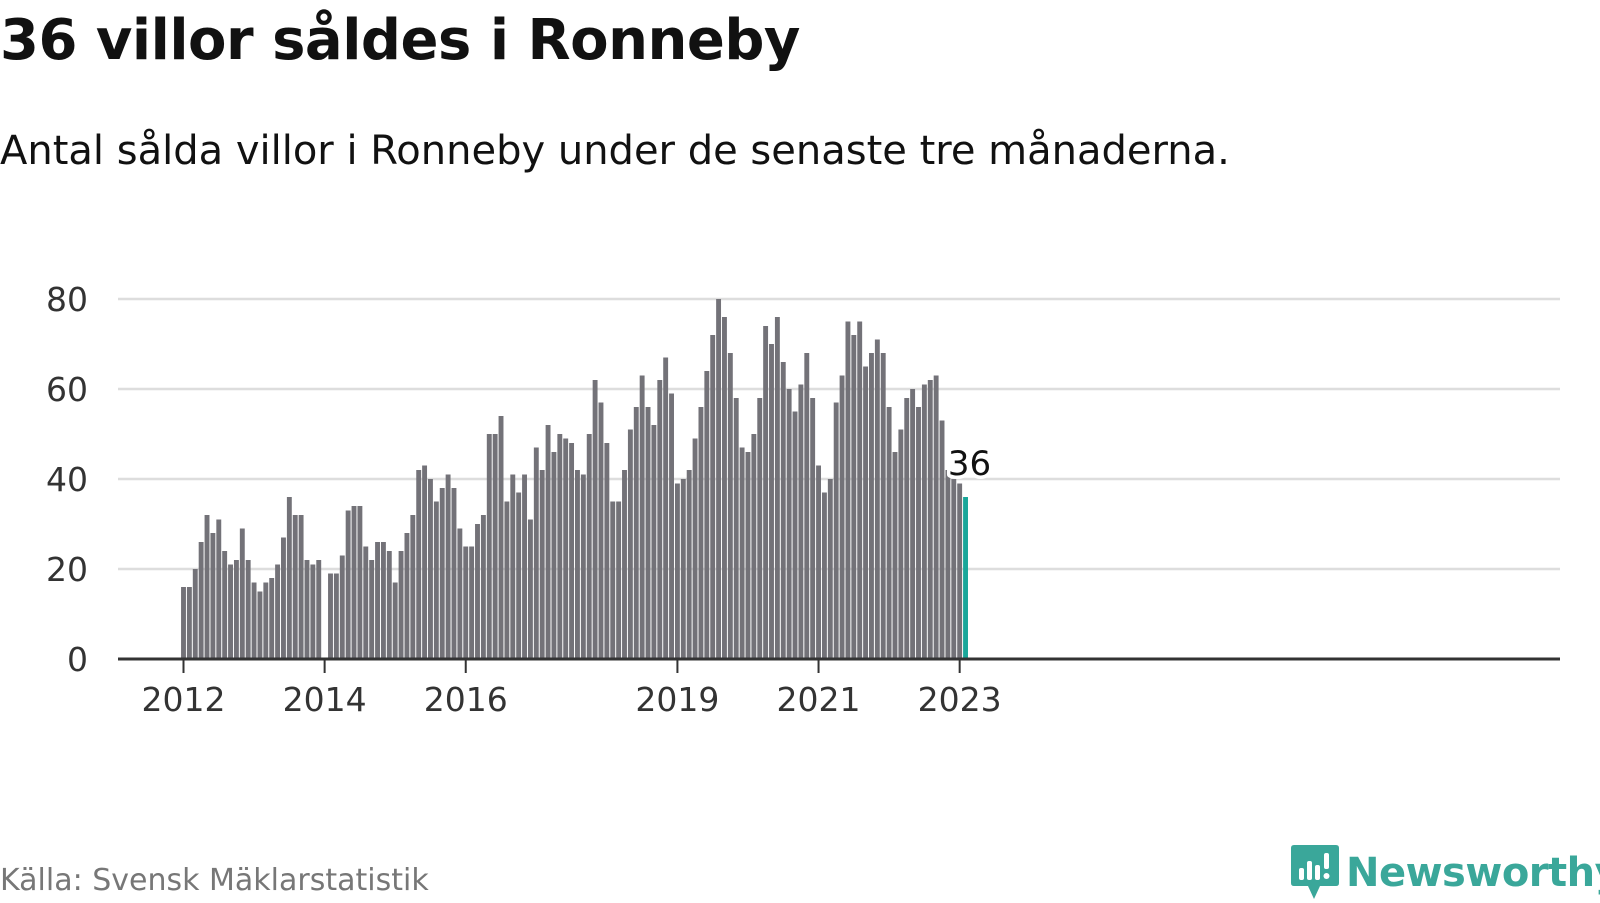  I want to click on x-tick-label: 2014, so click(325, 699).